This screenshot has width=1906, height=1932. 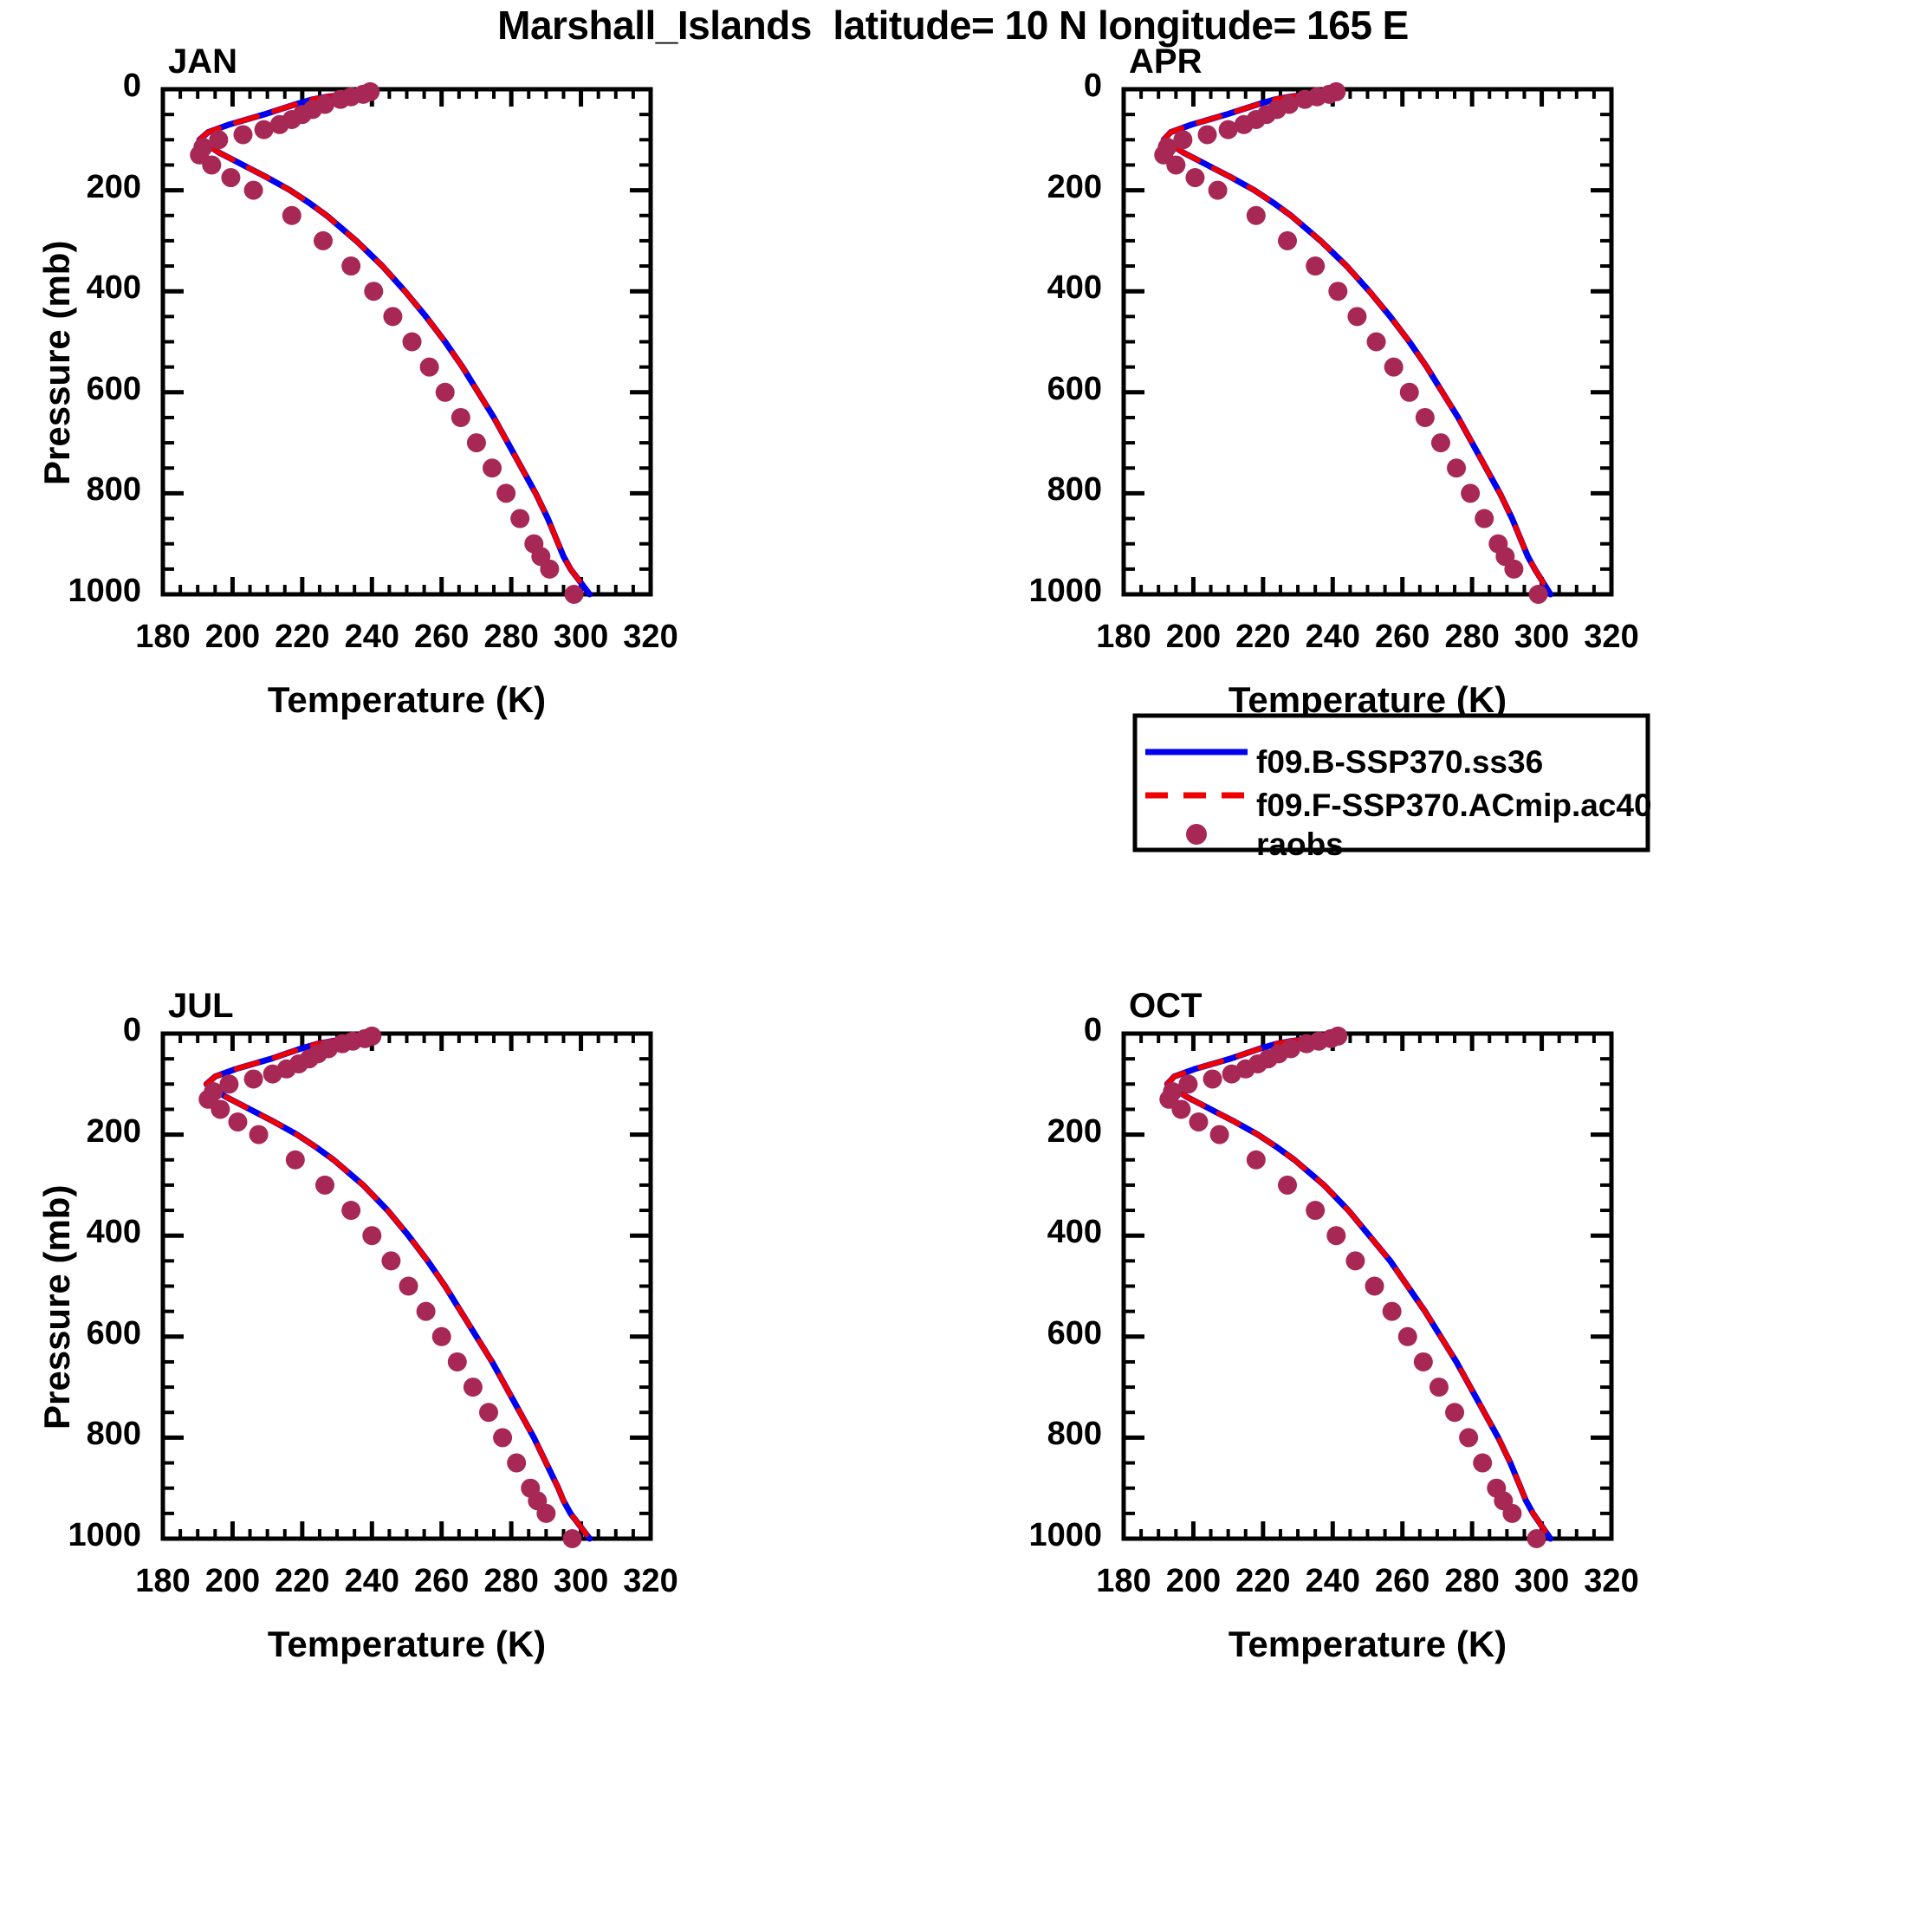 What do you see at coordinates (1351, 342) in the screenshot?
I see `series-raobs-markers` at bounding box center [1351, 342].